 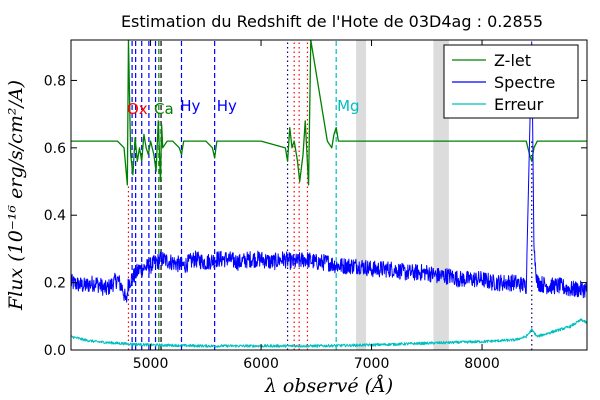 I want to click on legend-label-zlet: Z-let, so click(x=512, y=60).